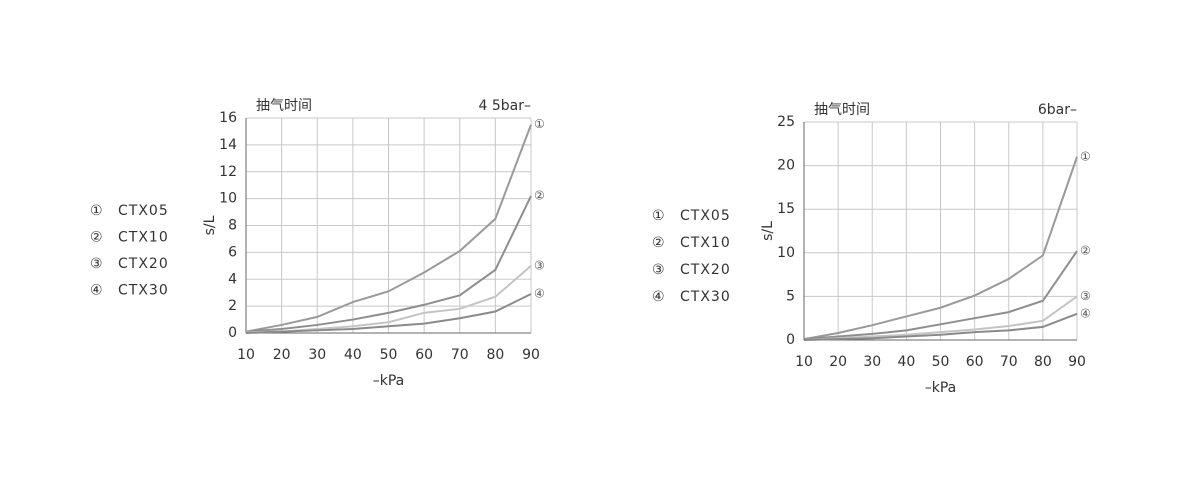 This screenshot has height=500, width=1200. What do you see at coordinates (505, 106) in the screenshot?
I see `chart-subtitle: 4 5bar–` at bounding box center [505, 106].